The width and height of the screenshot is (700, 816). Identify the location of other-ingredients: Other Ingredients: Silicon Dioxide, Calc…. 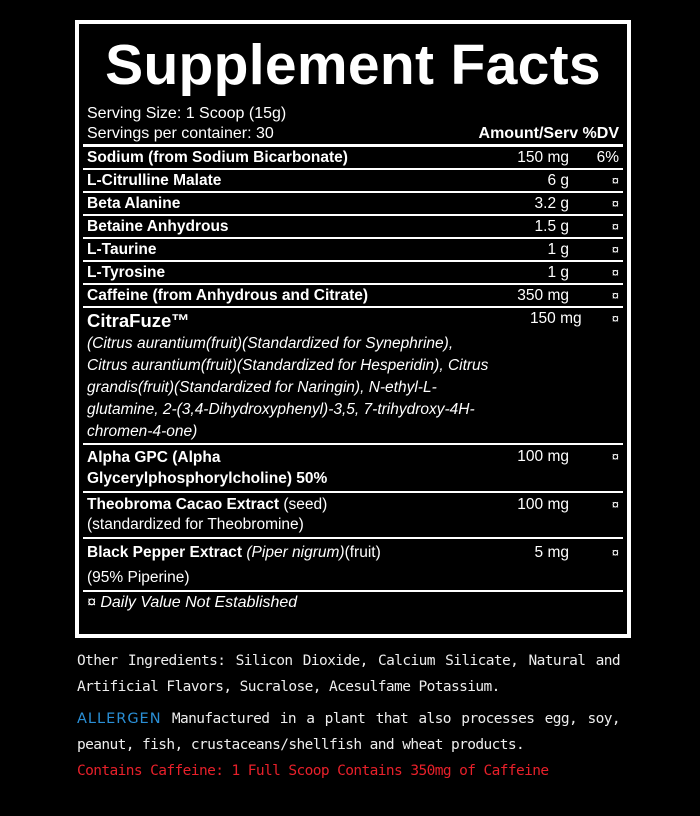
(349, 674).